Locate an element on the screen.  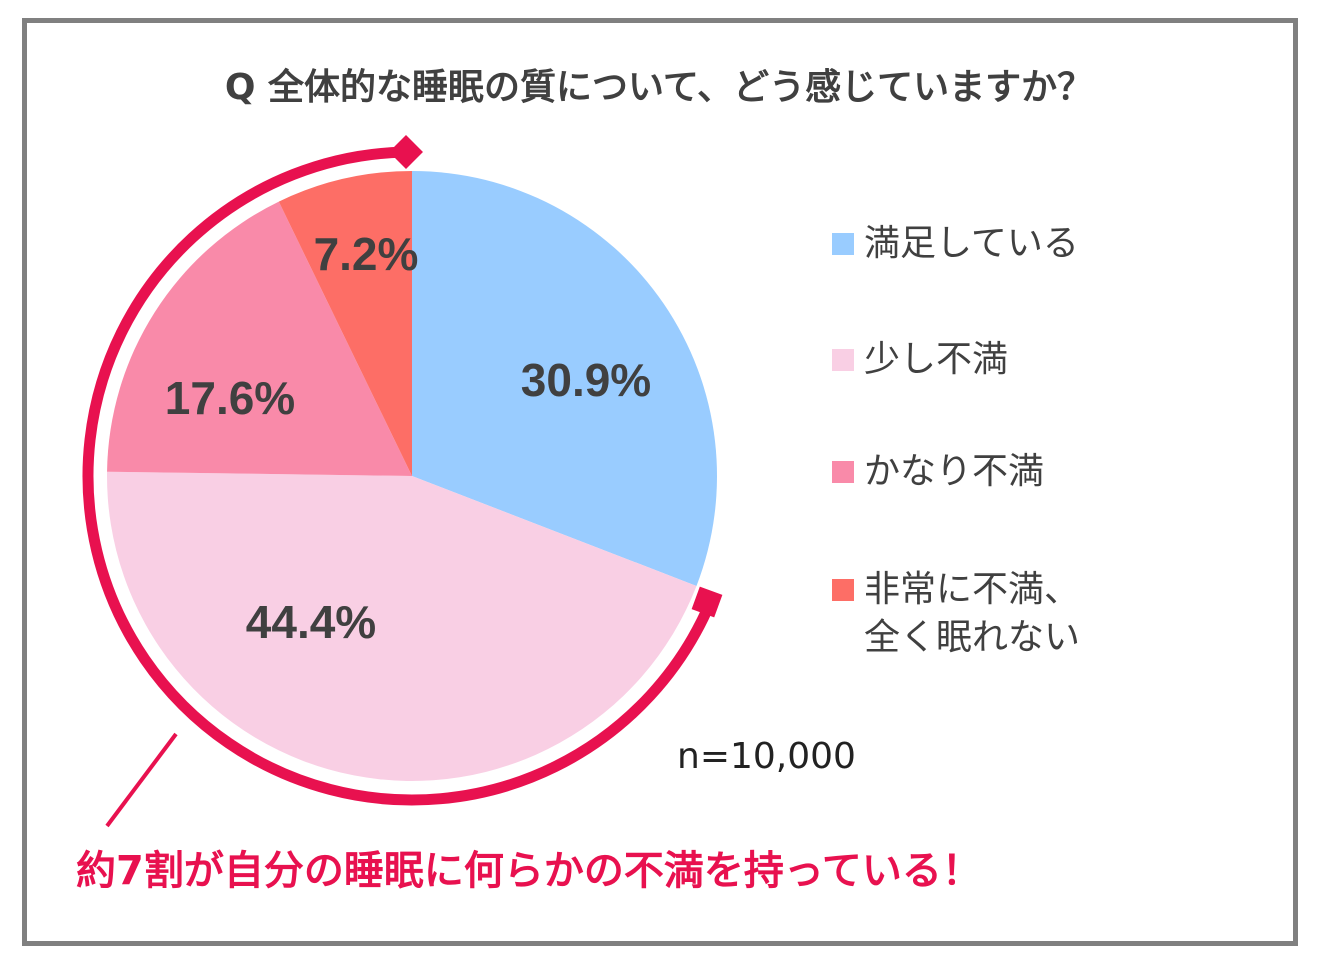
legend-label: かなり不満 is located at coordinates (954, 471).